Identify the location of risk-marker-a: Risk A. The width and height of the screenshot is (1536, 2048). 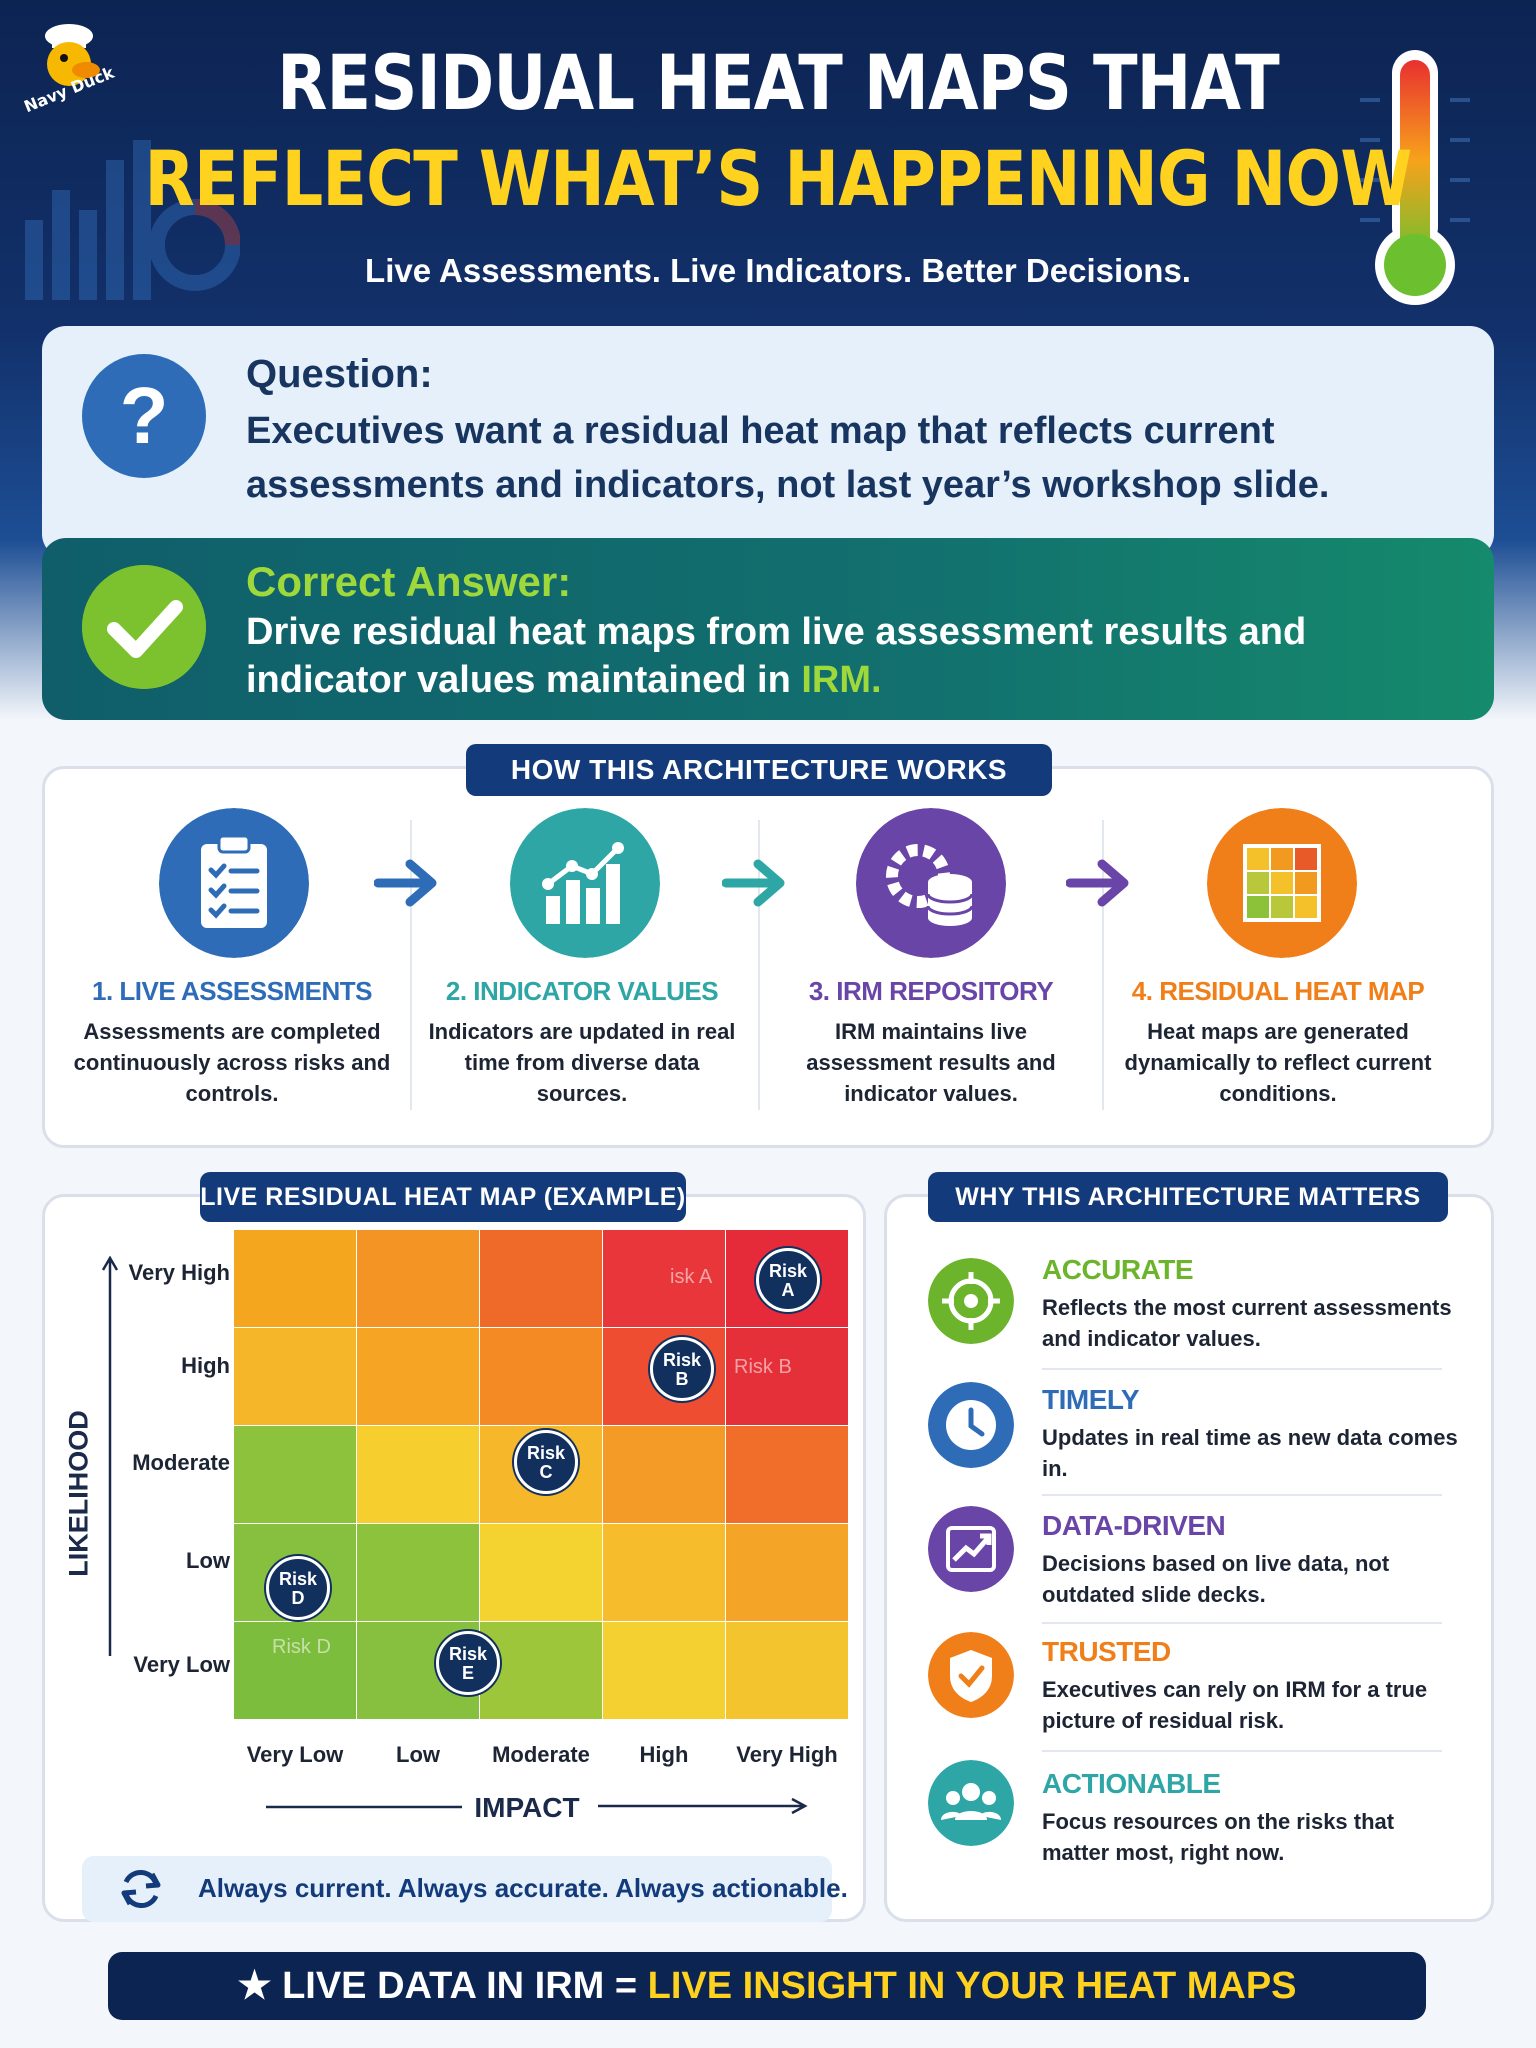
(788, 1280).